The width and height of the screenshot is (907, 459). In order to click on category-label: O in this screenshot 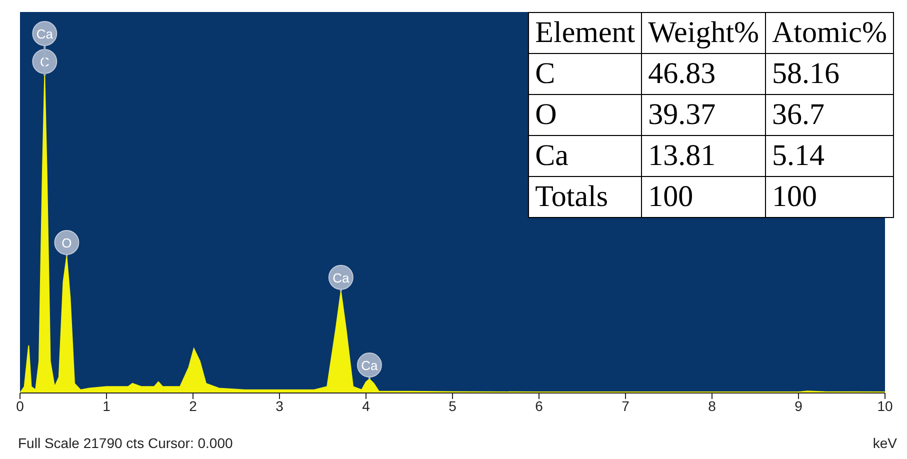, I will do `click(585, 115)`.